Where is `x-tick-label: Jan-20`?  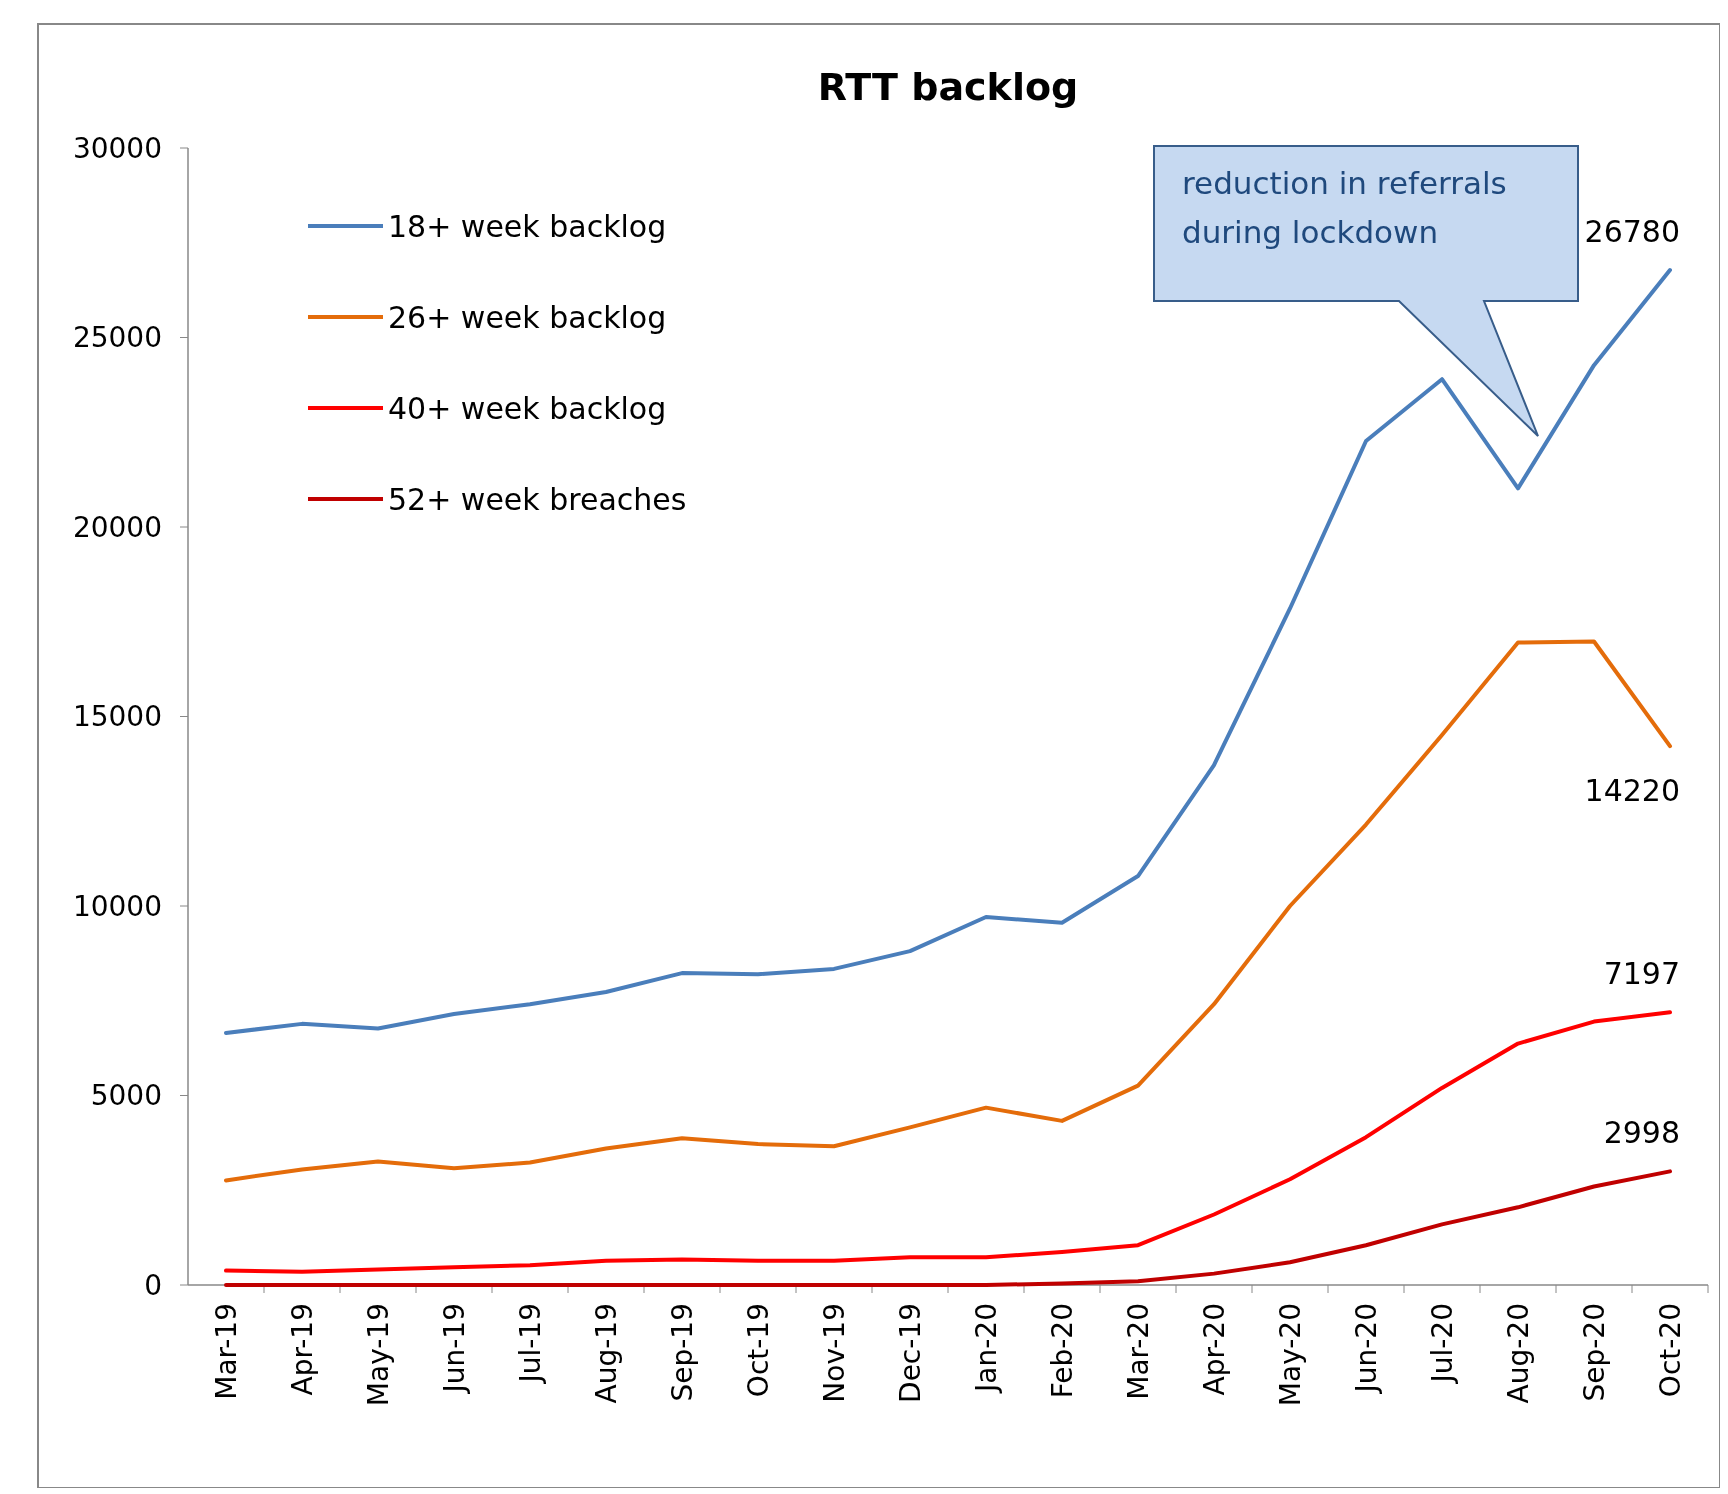 x-tick-label: Jan-20 is located at coordinates (986, 1348).